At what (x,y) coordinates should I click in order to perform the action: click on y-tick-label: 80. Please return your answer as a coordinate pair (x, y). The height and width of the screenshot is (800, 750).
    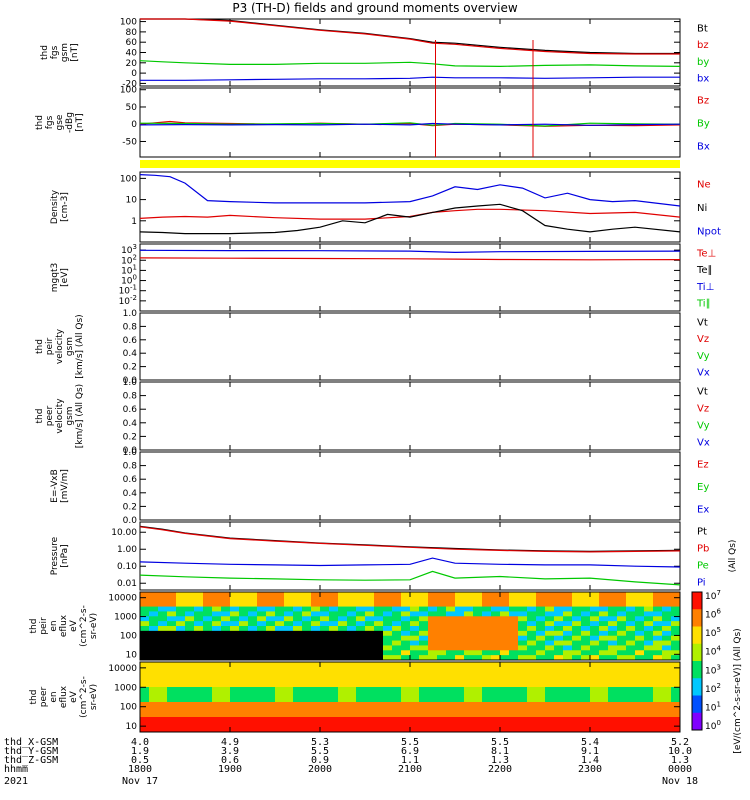
    Looking at the image, I should click on (132, 33).